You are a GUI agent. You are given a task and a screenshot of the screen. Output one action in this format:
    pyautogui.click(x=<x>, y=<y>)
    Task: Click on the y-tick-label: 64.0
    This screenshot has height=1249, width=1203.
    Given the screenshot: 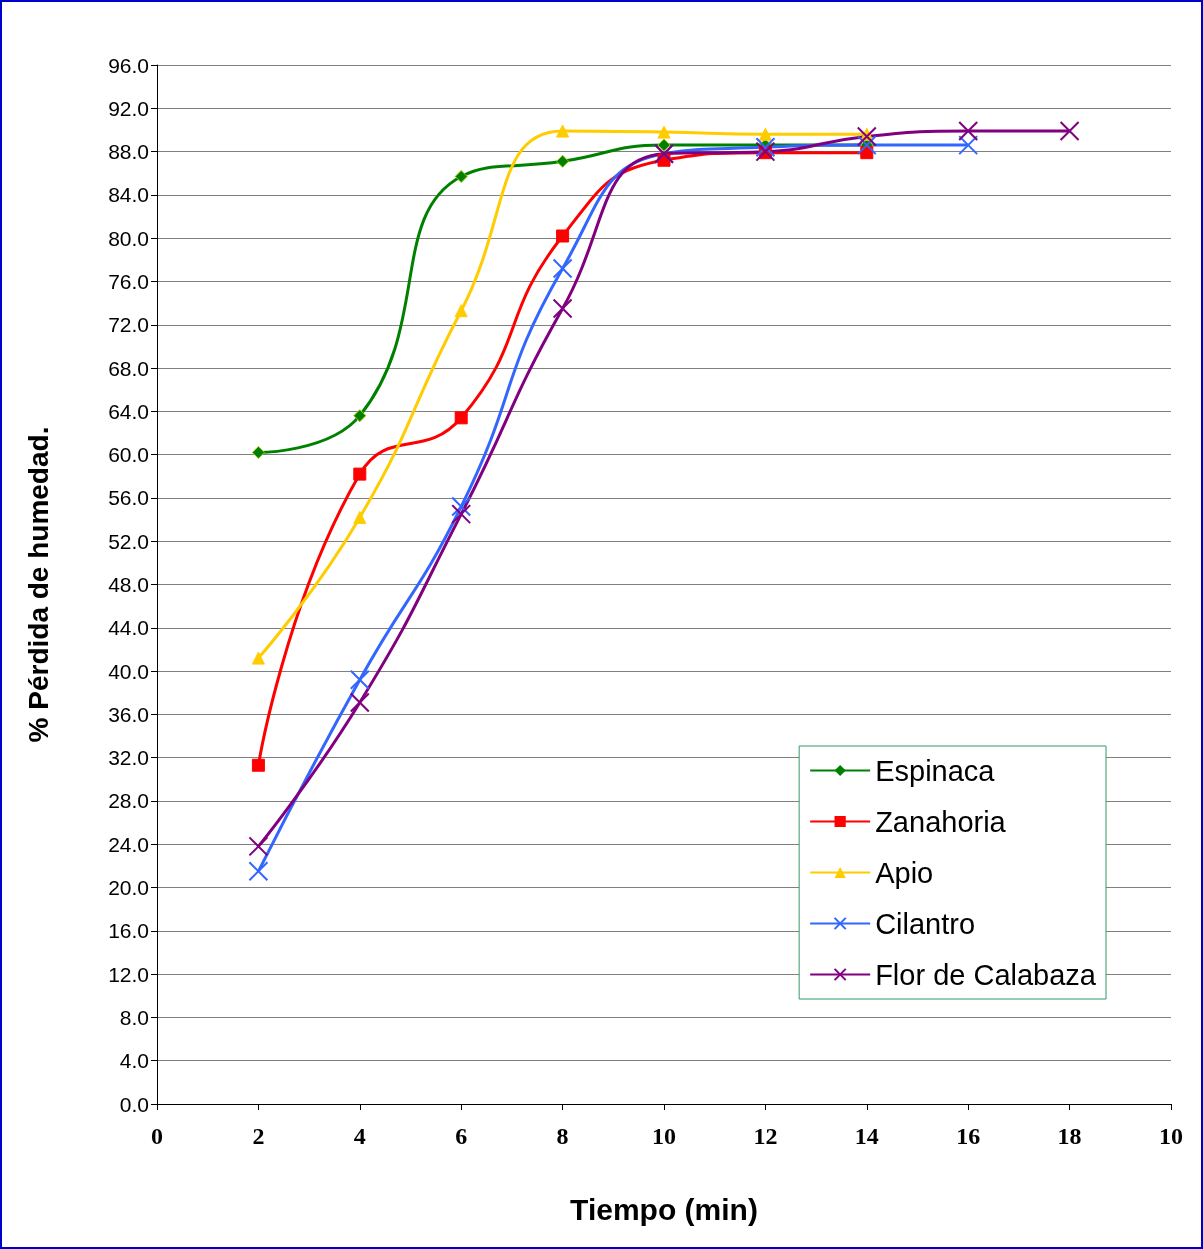 What is the action you would take?
    pyautogui.click(x=128, y=411)
    